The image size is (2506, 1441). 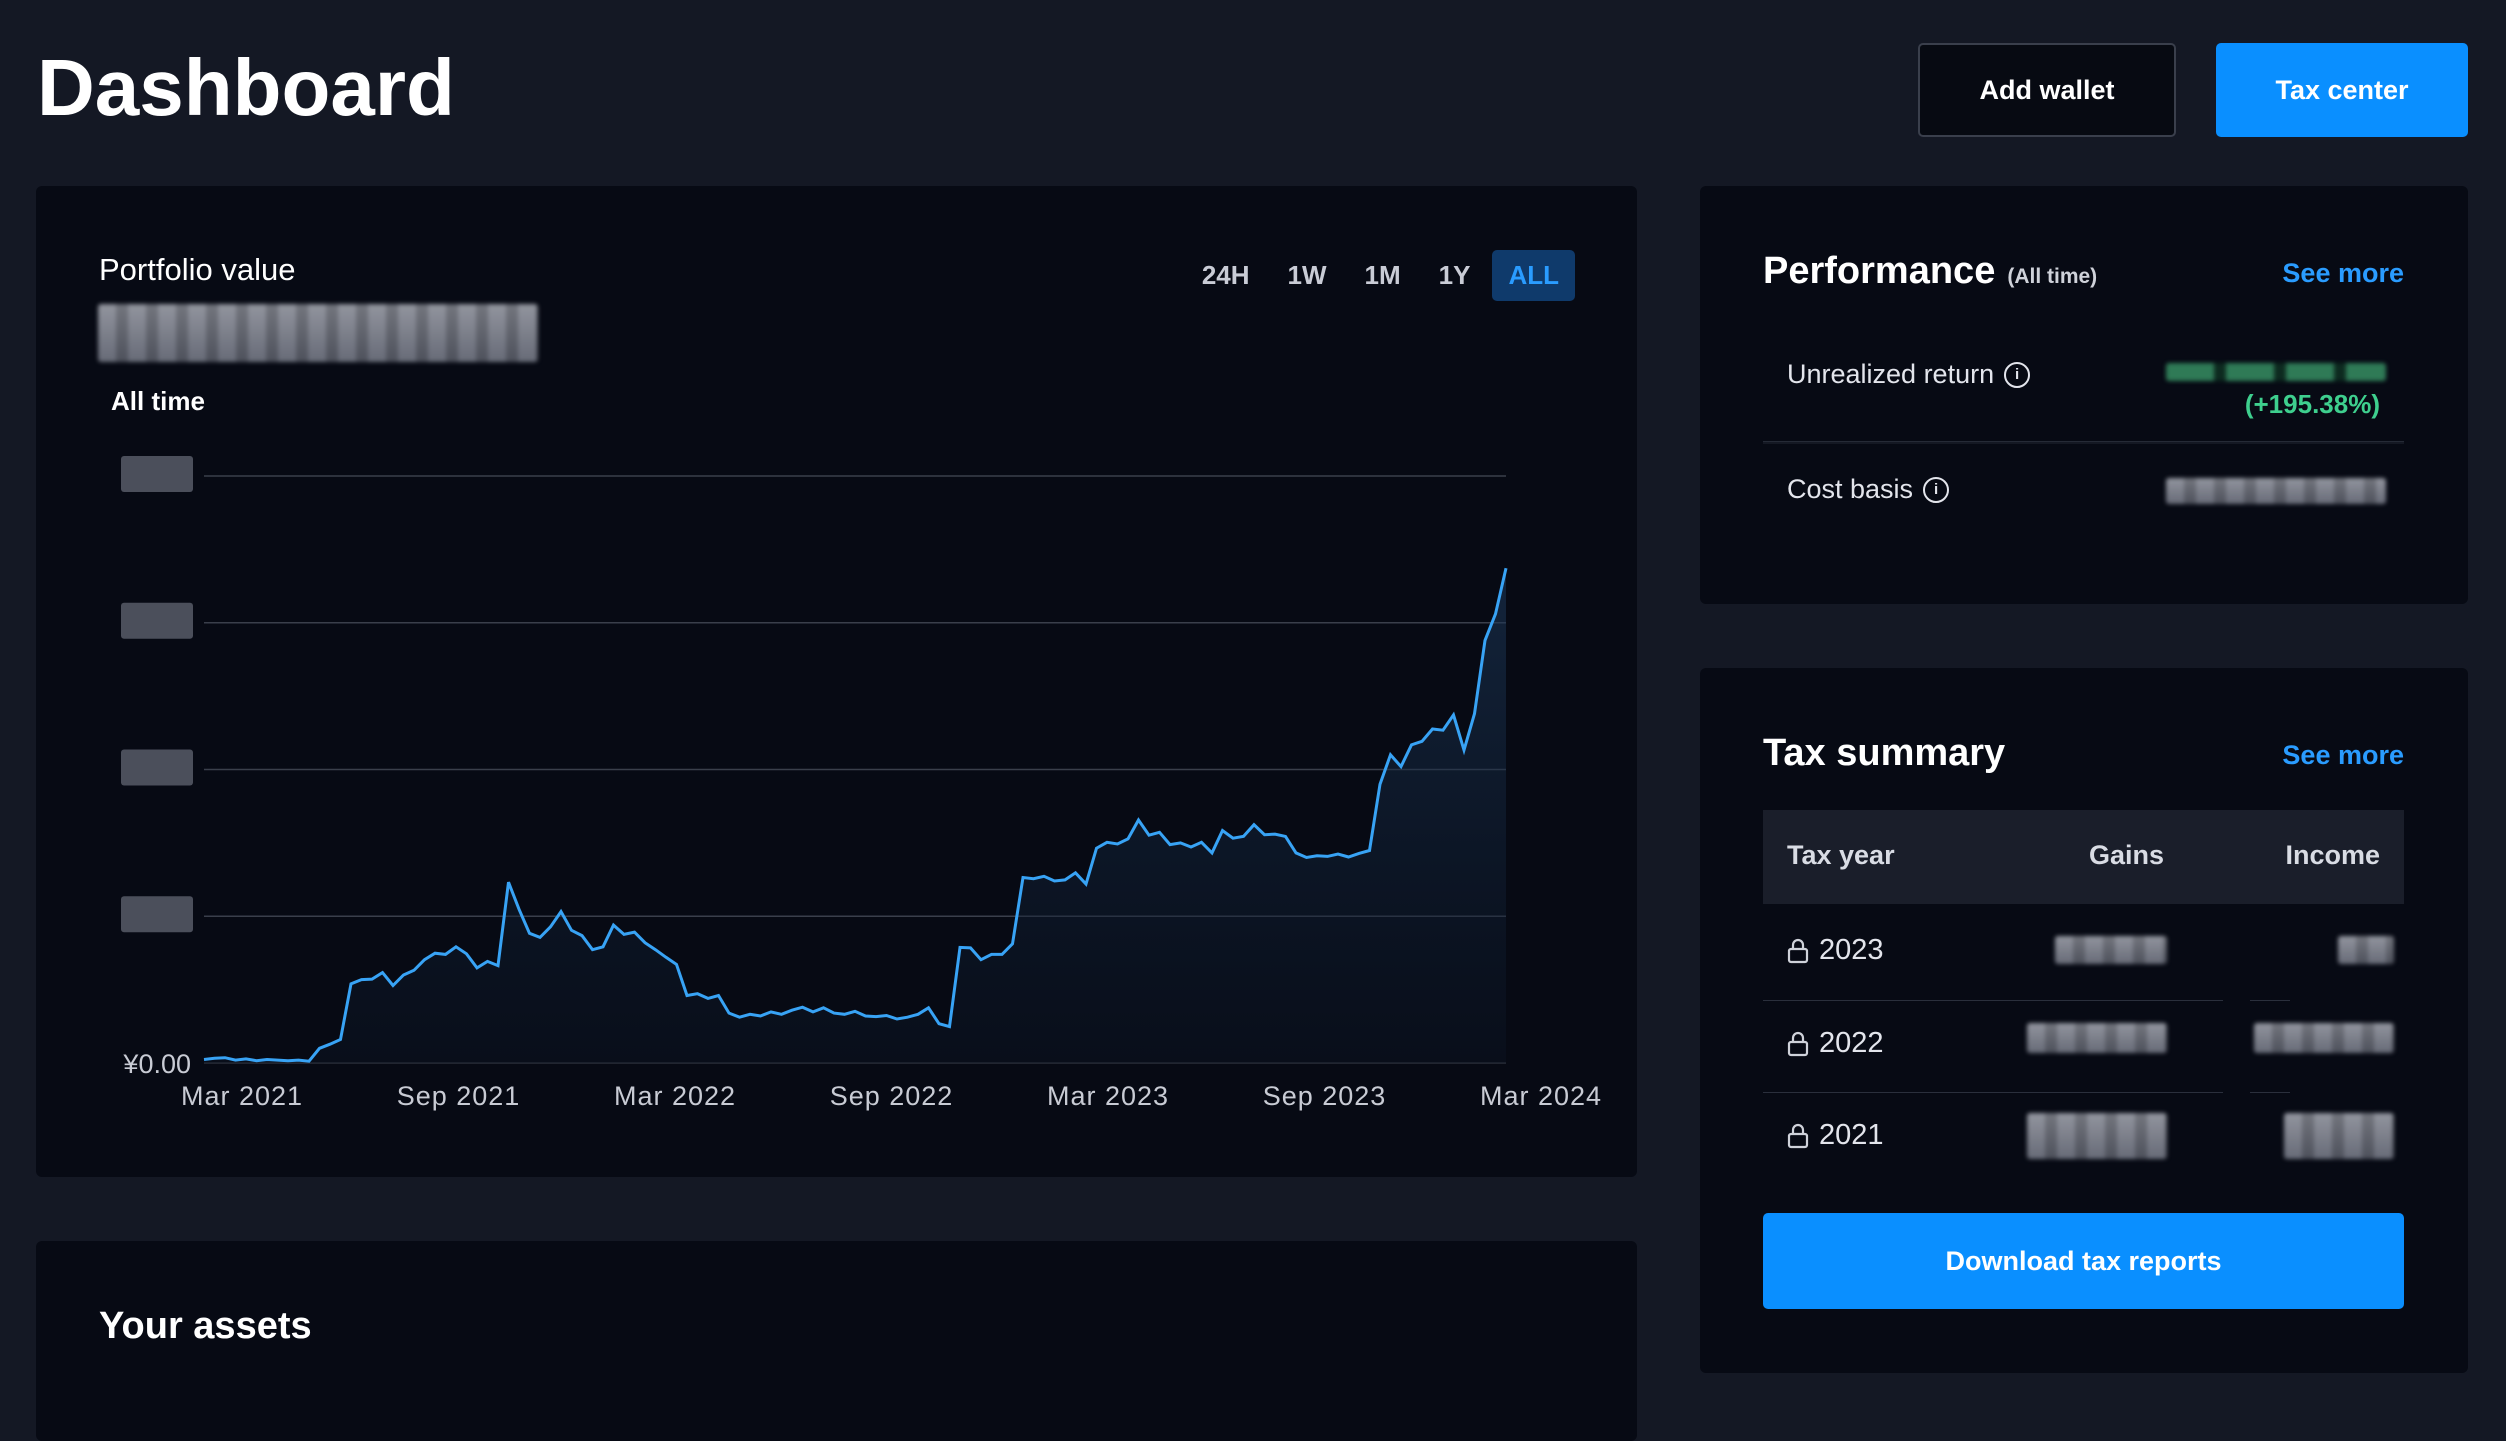 I want to click on tax-table-header: Tax year Gains Income, so click(x=2083, y=857).